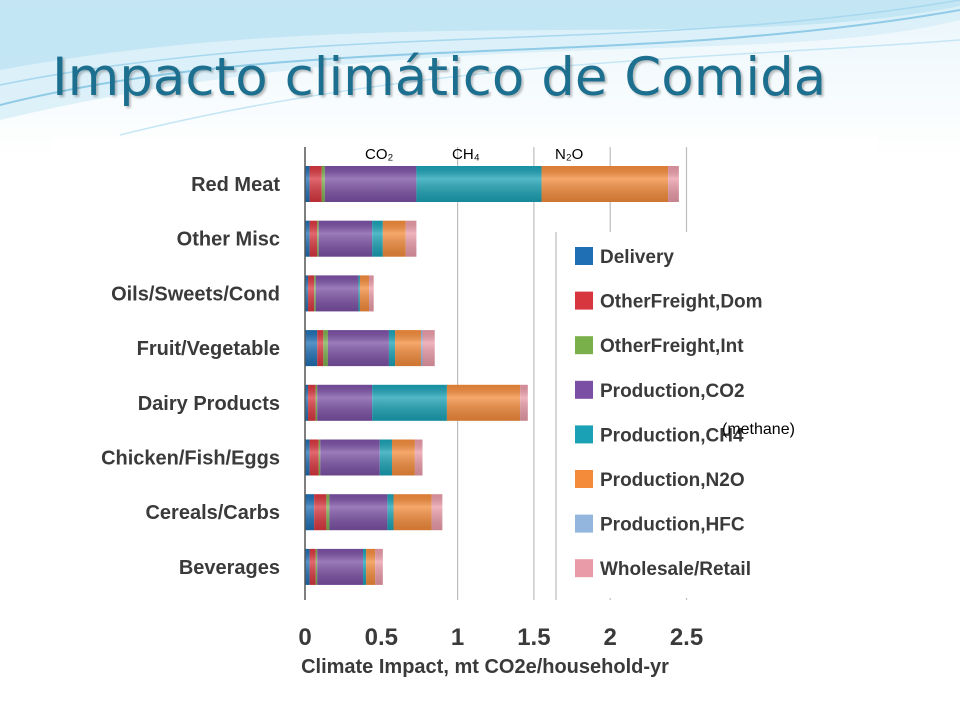 This screenshot has width=960, height=720. What do you see at coordinates (466, 154) in the screenshot?
I see `ch4-annotation: CH₄` at bounding box center [466, 154].